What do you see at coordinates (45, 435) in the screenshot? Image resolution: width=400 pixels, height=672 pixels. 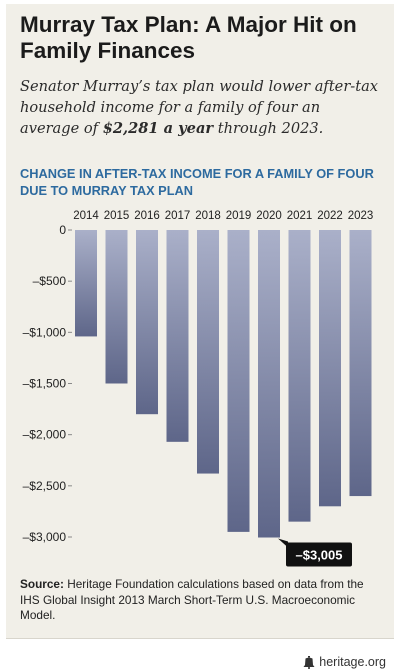 I see `y-tick-label: –$2,000` at bounding box center [45, 435].